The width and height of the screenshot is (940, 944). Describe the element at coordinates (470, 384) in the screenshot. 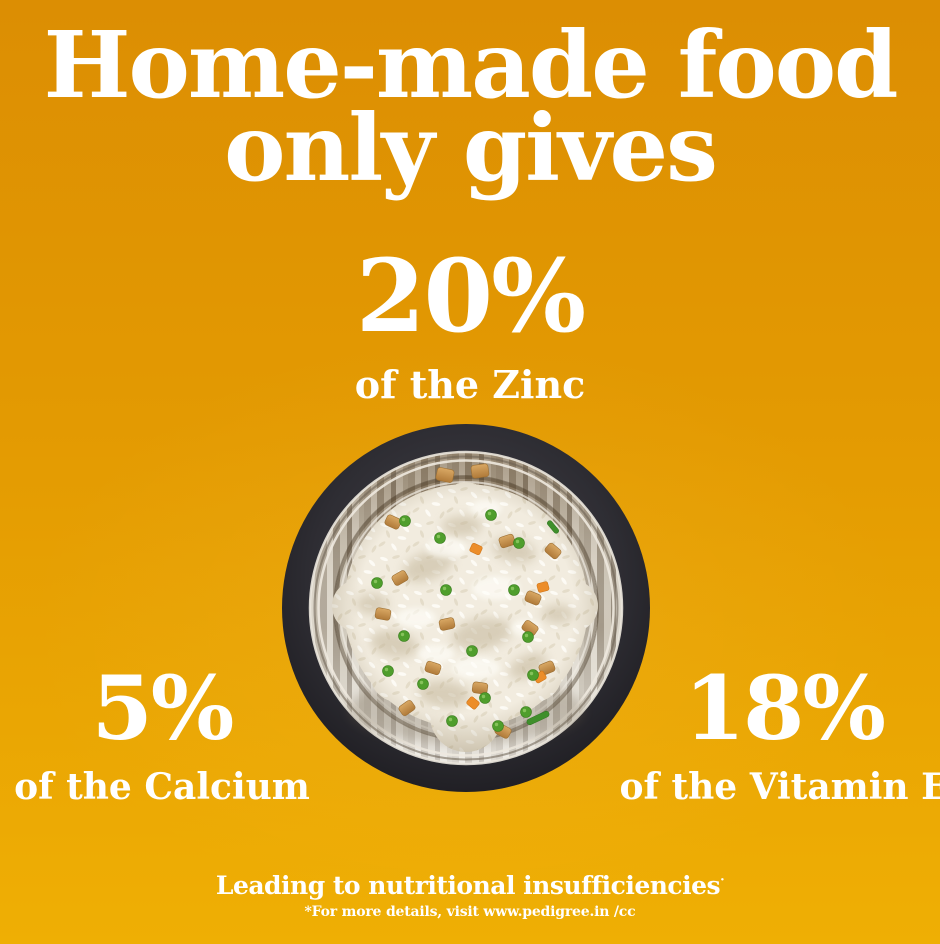

I see `stat-zinc-label: of the Zinc` at that location.